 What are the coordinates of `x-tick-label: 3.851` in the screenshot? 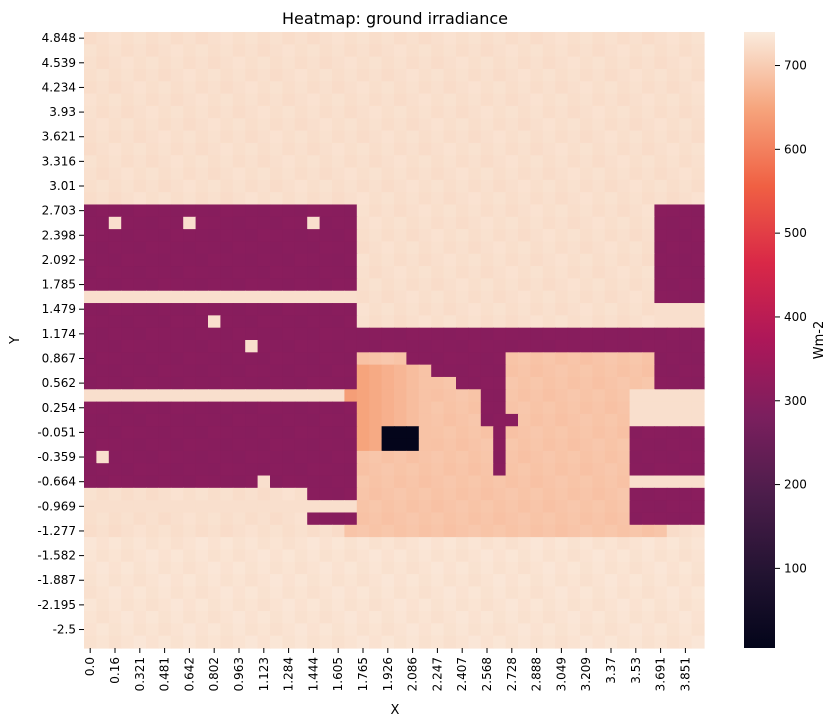 It's located at (685, 674).